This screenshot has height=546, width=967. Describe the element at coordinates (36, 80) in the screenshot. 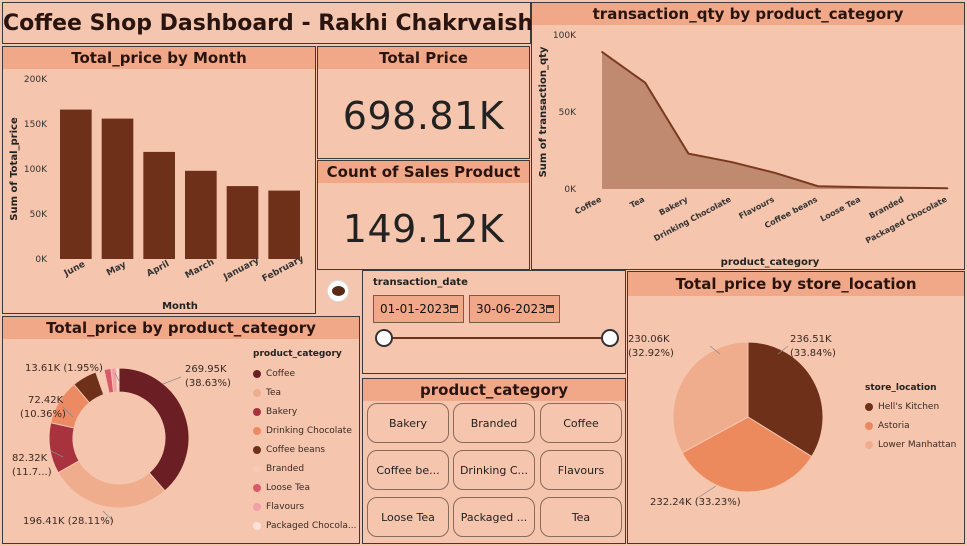

I see `y-tick-label: 200K` at that location.